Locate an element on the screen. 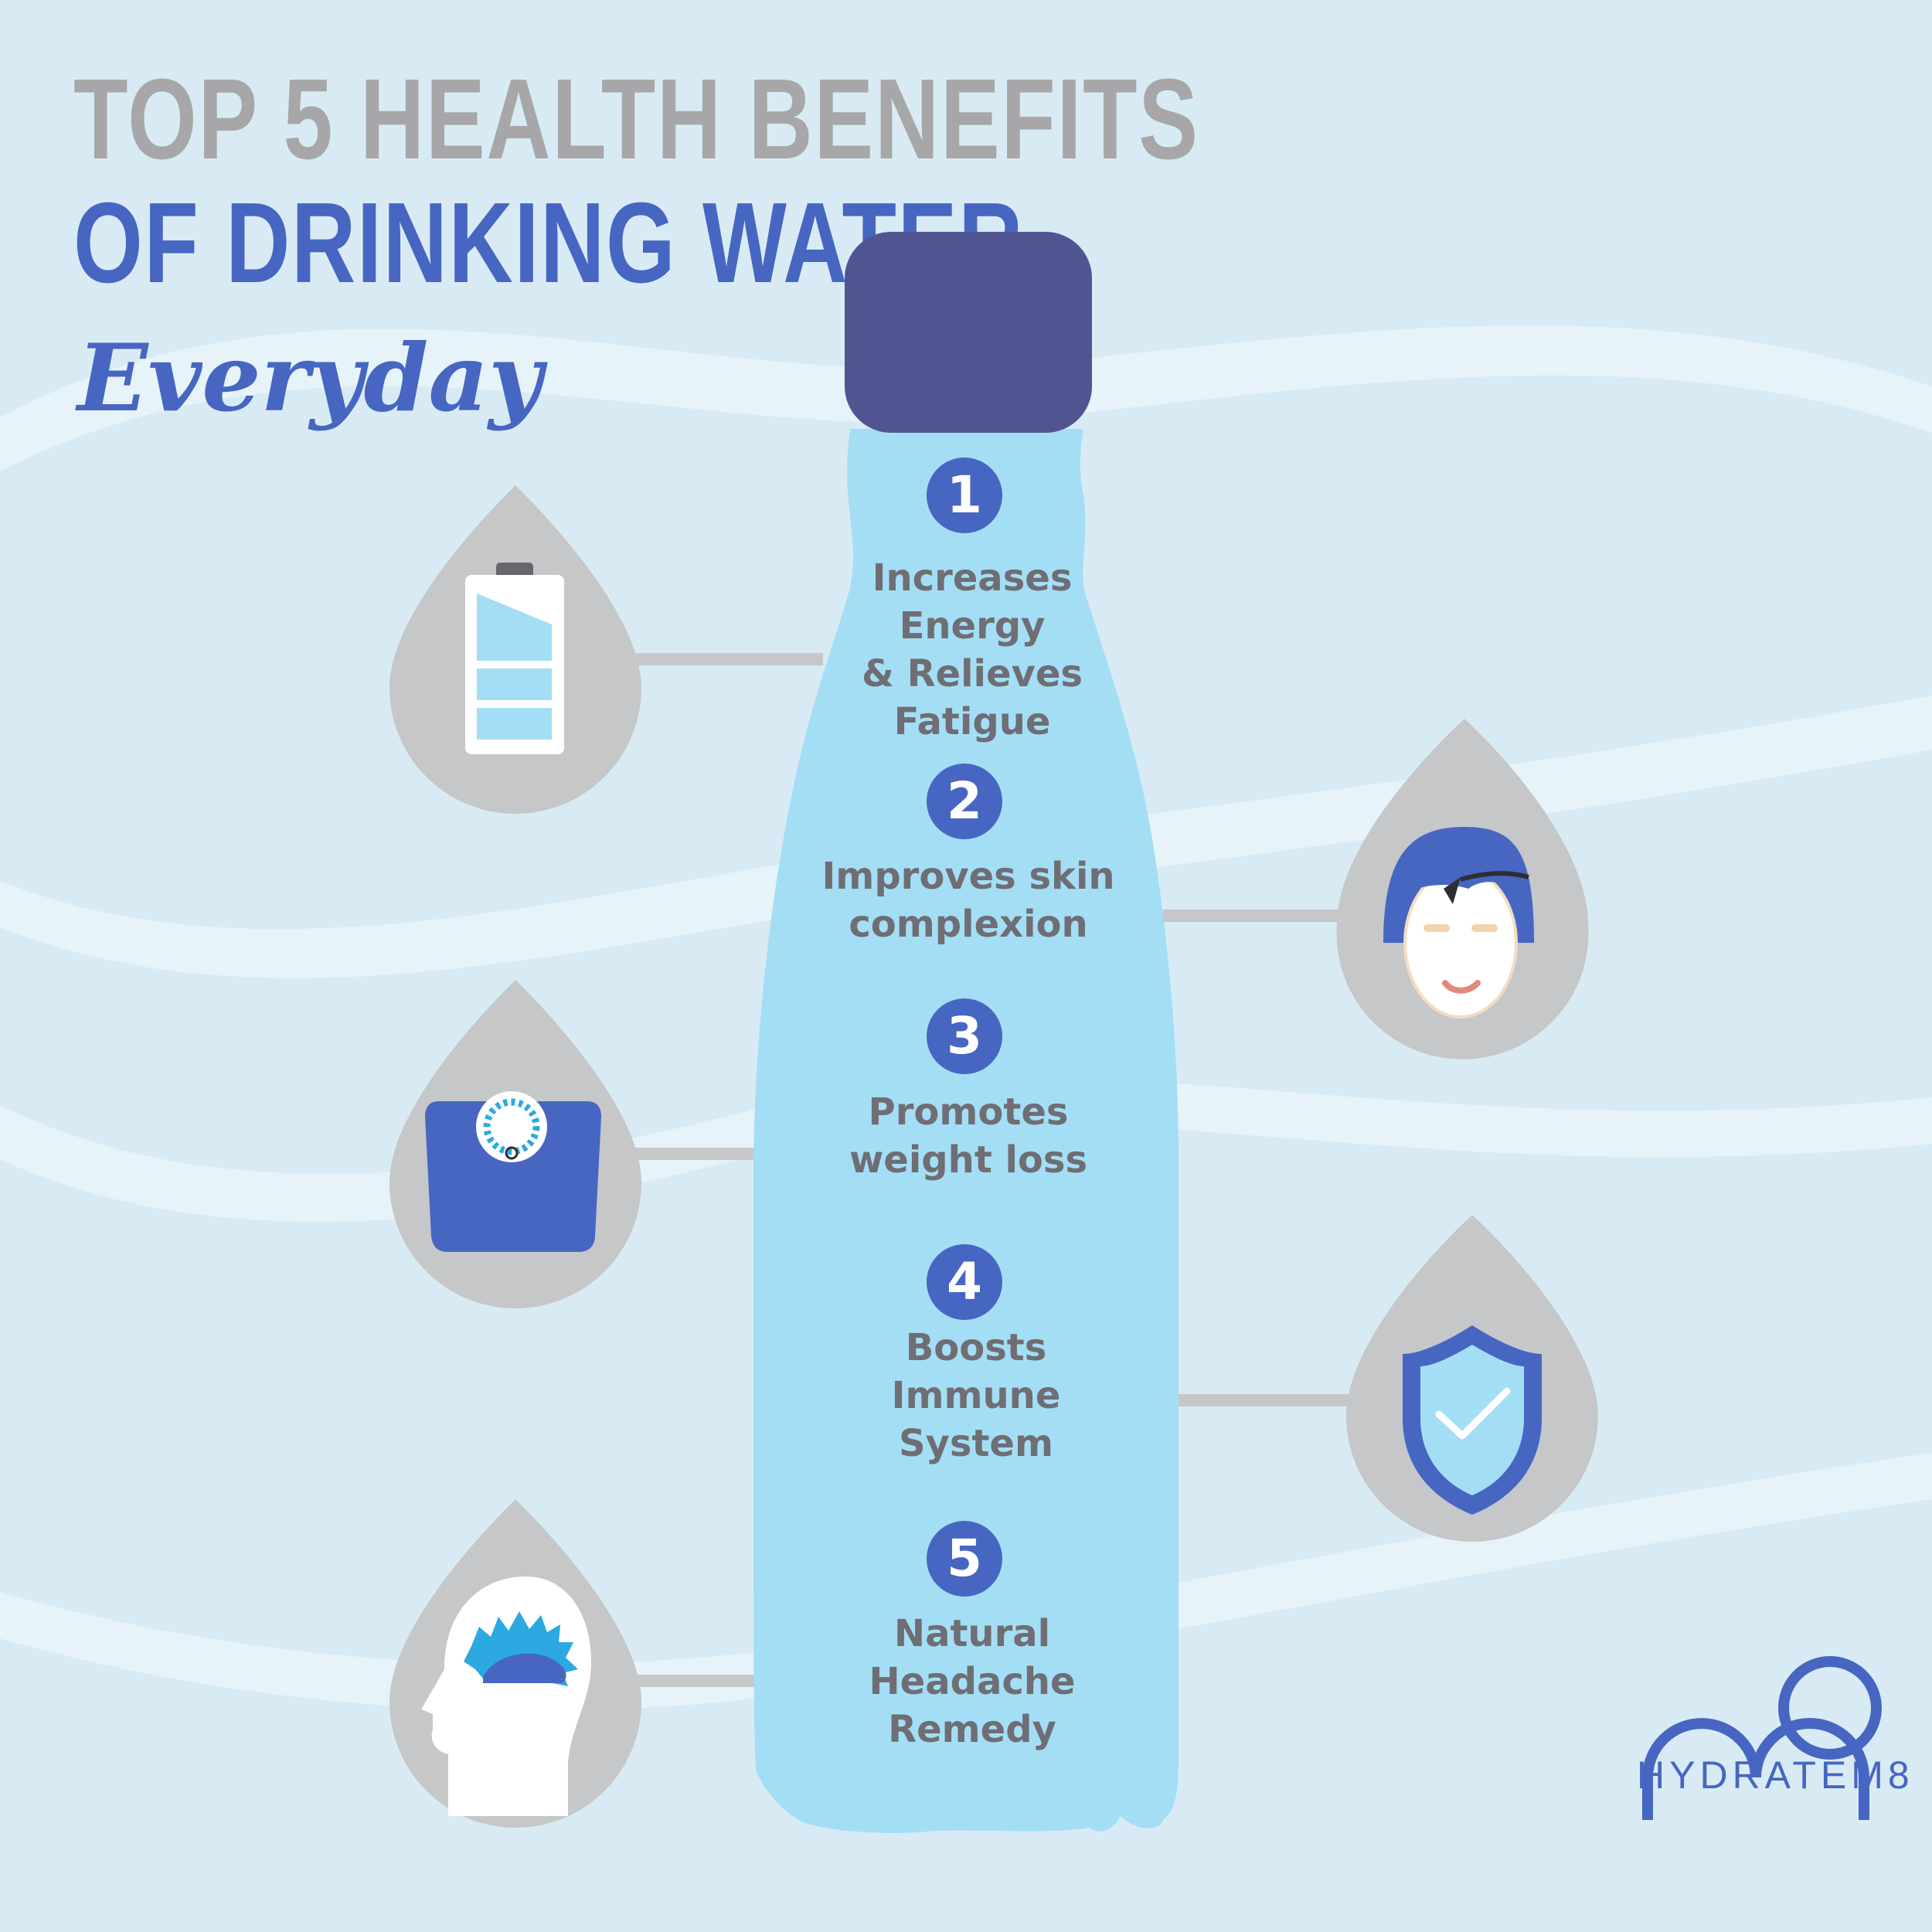 This screenshot has width=1932, height=1932. shield-check-icon is located at coordinates (1473, 1420).